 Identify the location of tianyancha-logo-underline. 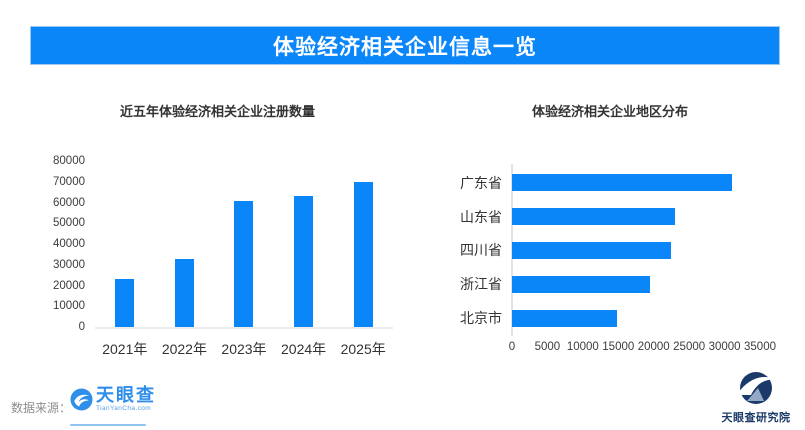
(108, 425).